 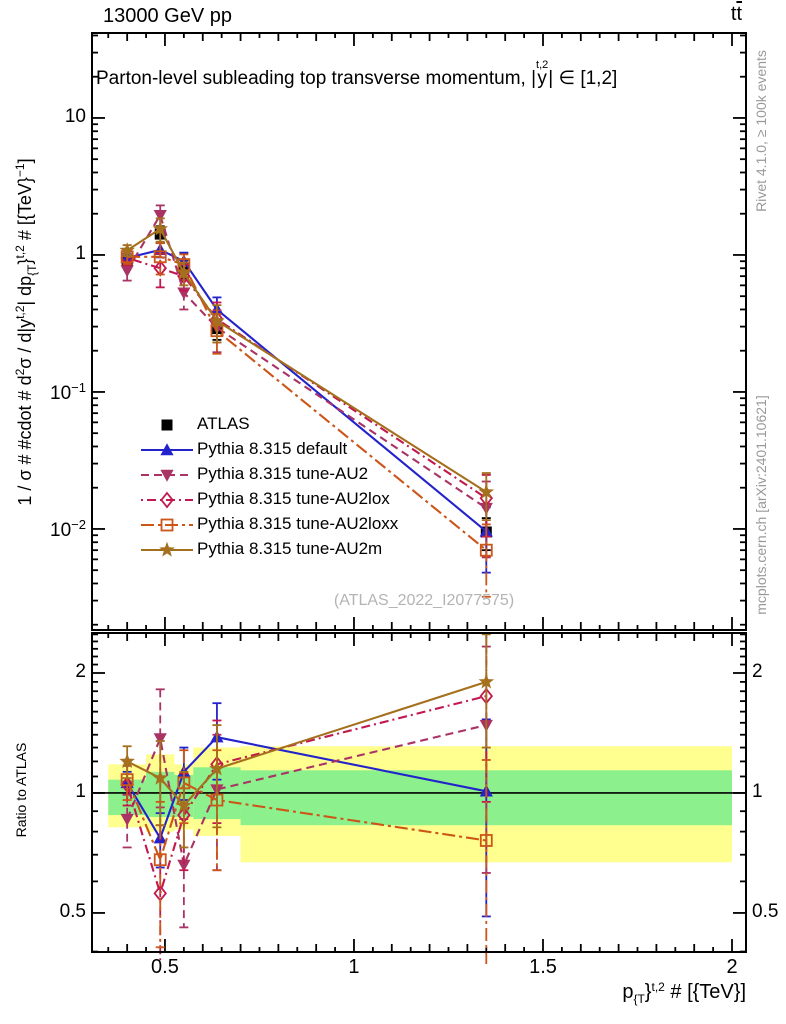 I want to click on legend-label-pythia-au2: Pythia 8.315 tune-AU2, so click(x=283, y=473).